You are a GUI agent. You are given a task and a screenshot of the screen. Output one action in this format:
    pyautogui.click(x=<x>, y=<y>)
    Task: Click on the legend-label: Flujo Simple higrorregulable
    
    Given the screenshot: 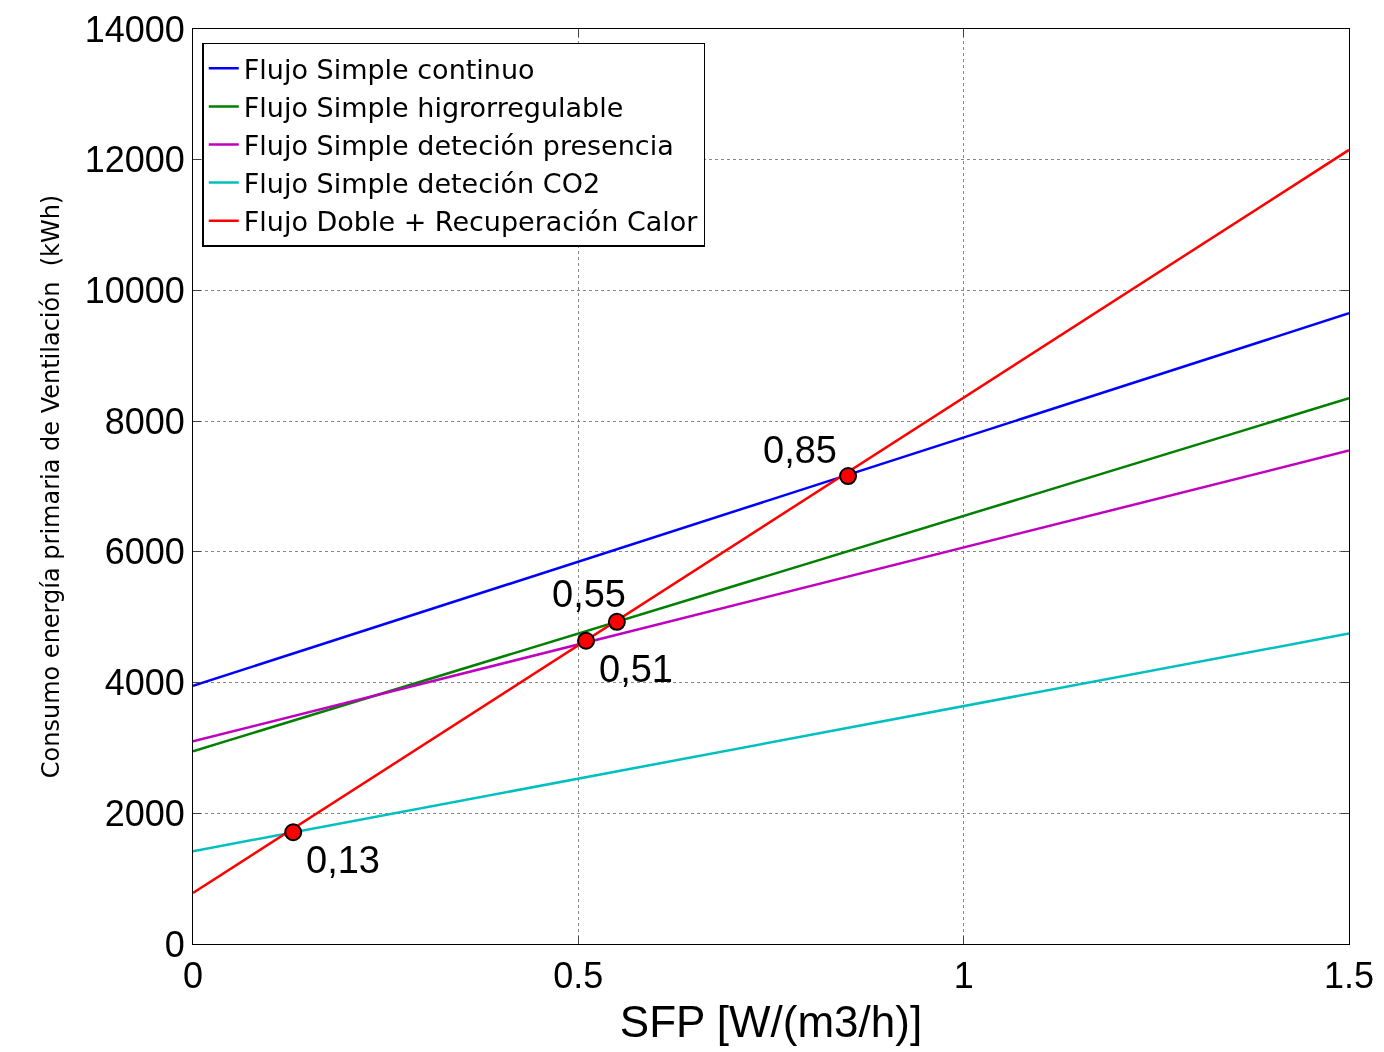 What is the action you would take?
    pyautogui.click(x=433, y=107)
    